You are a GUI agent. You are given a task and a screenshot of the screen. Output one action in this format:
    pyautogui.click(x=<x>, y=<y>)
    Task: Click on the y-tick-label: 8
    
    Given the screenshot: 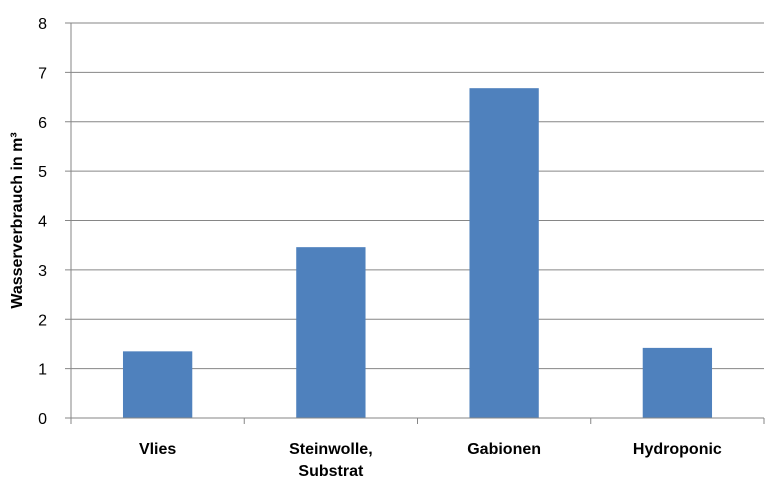 What is the action you would take?
    pyautogui.click(x=42, y=24)
    